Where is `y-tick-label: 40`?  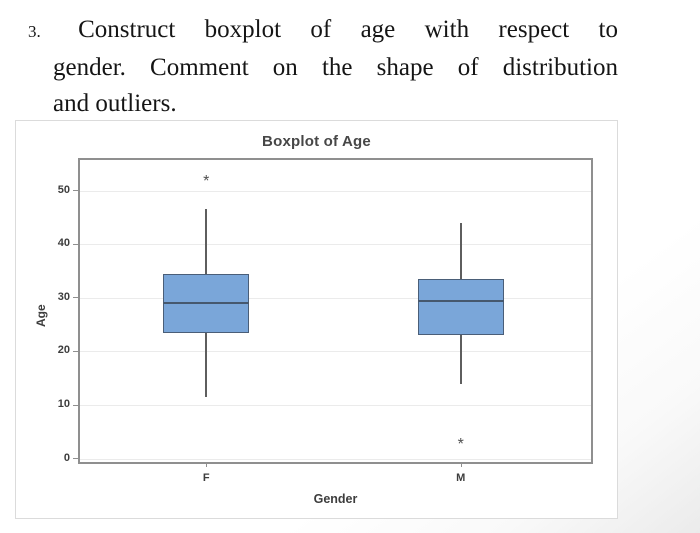
y-tick-label: 40 is located at coordinates (63, 243).